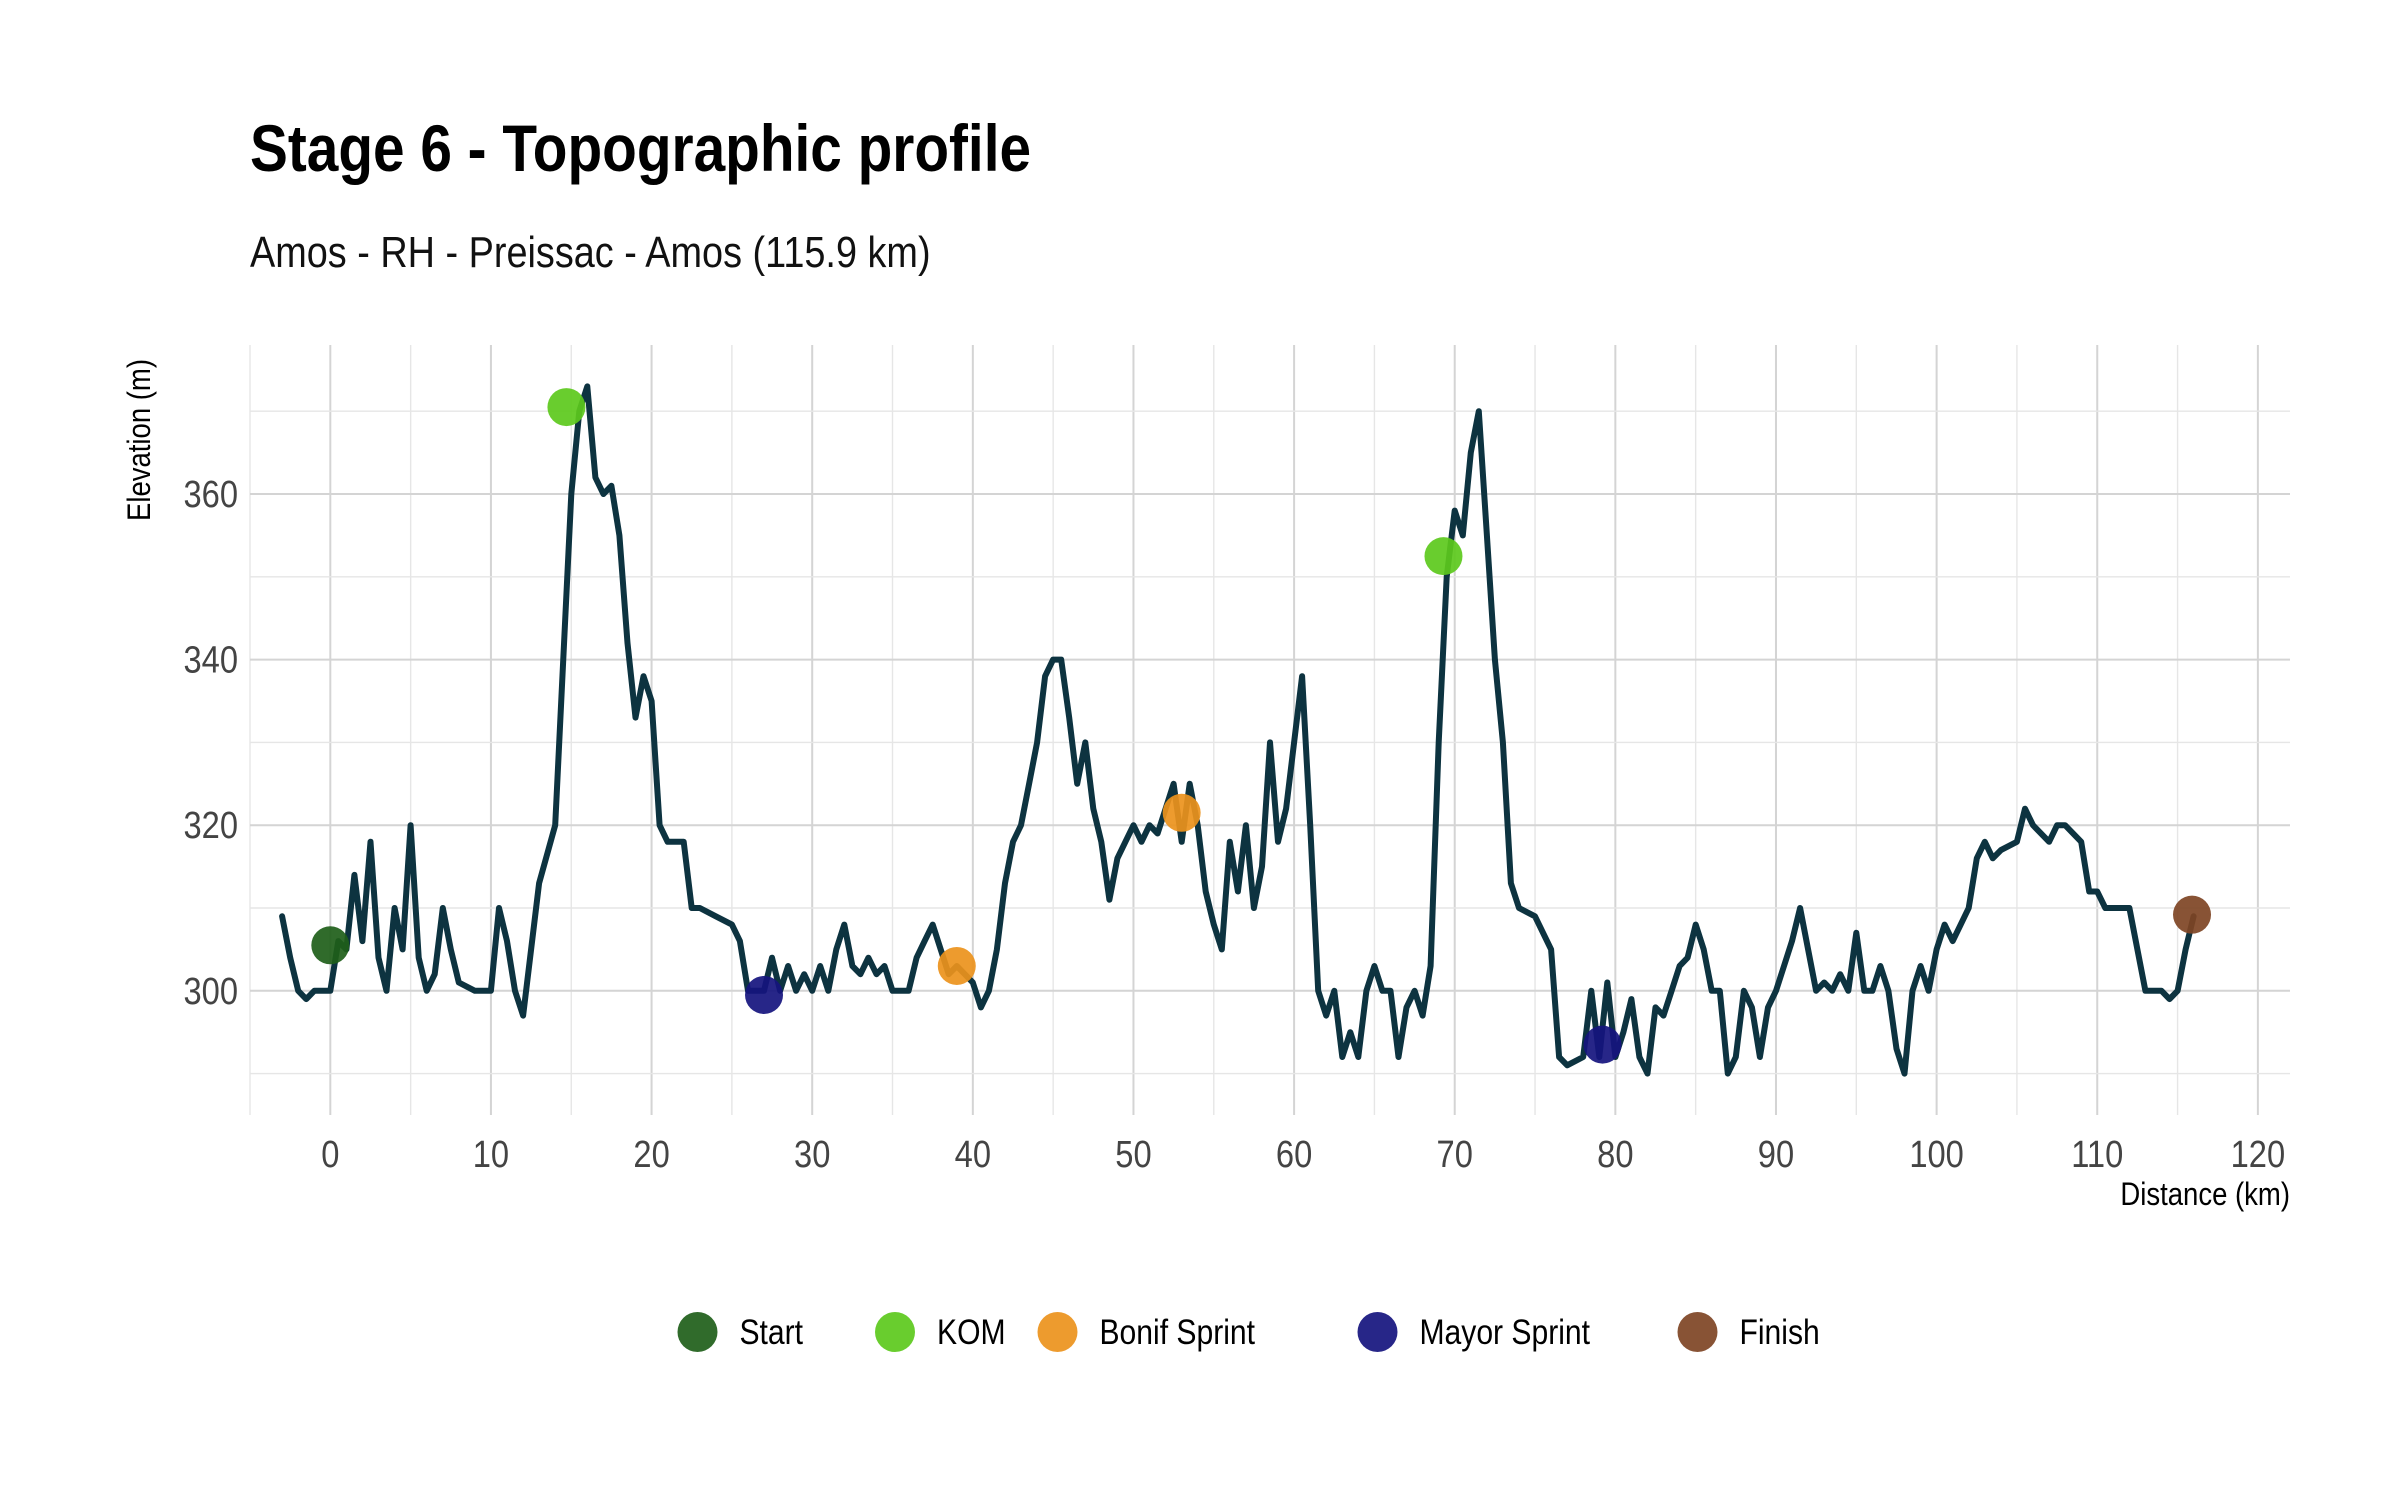 The image size is (2400, 1500). Describe the element at coordinates (139, 440) in the screenshot. I see `y-axis-title: Elevation (m)` at that location.